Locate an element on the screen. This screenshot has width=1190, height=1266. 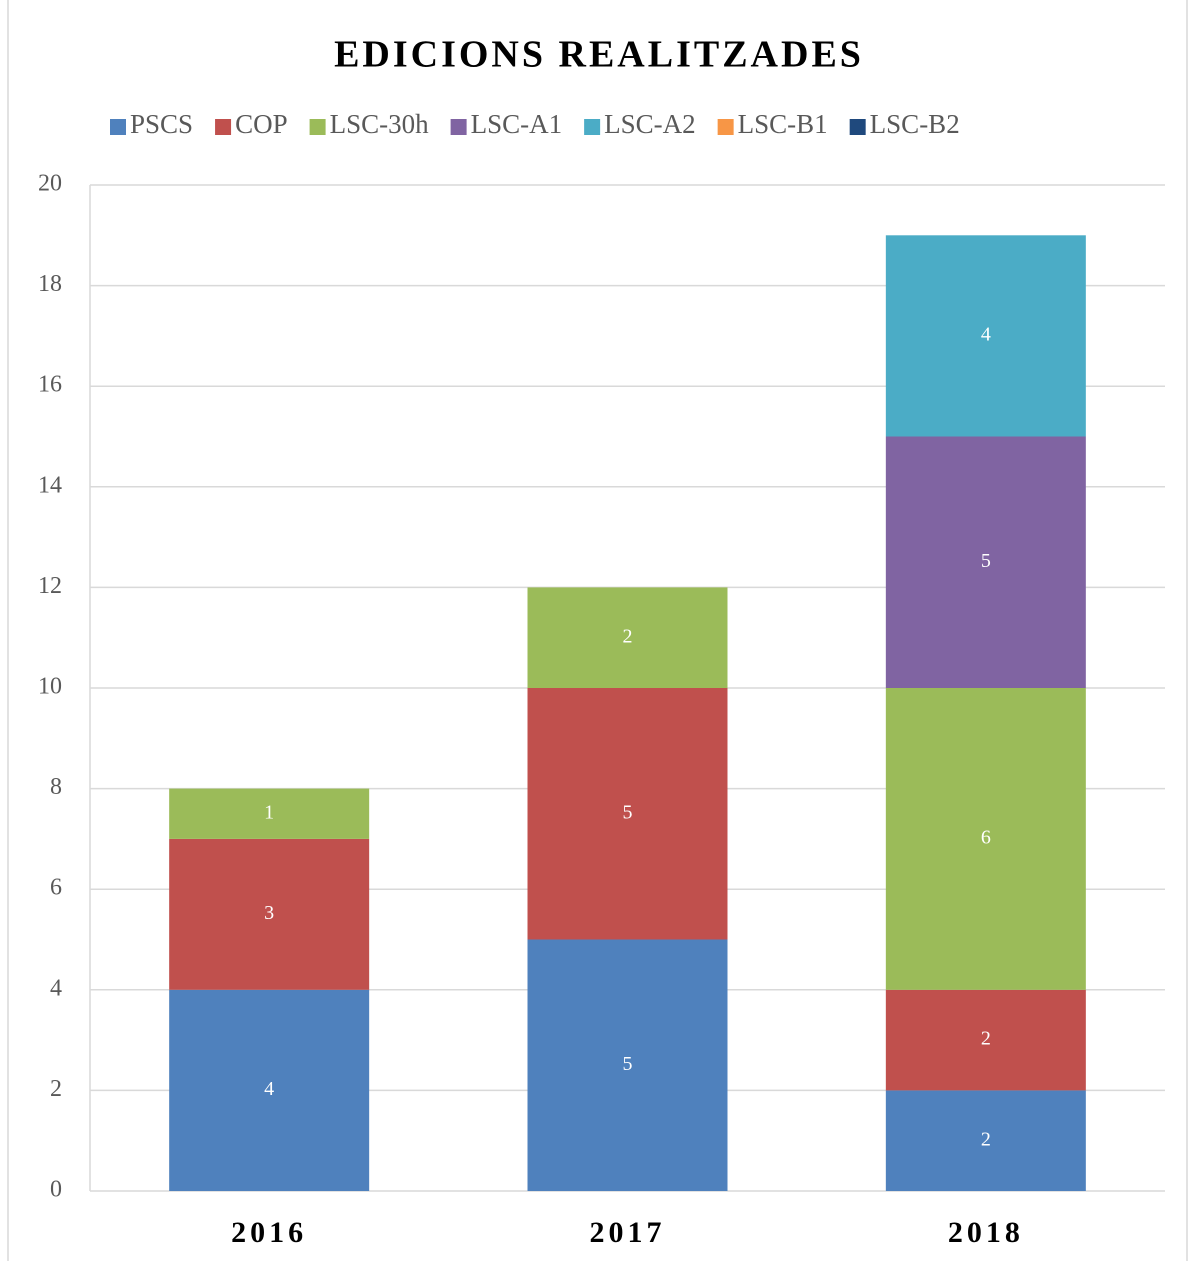
y-tick-label: 16 is located at coordinates (50, 385).